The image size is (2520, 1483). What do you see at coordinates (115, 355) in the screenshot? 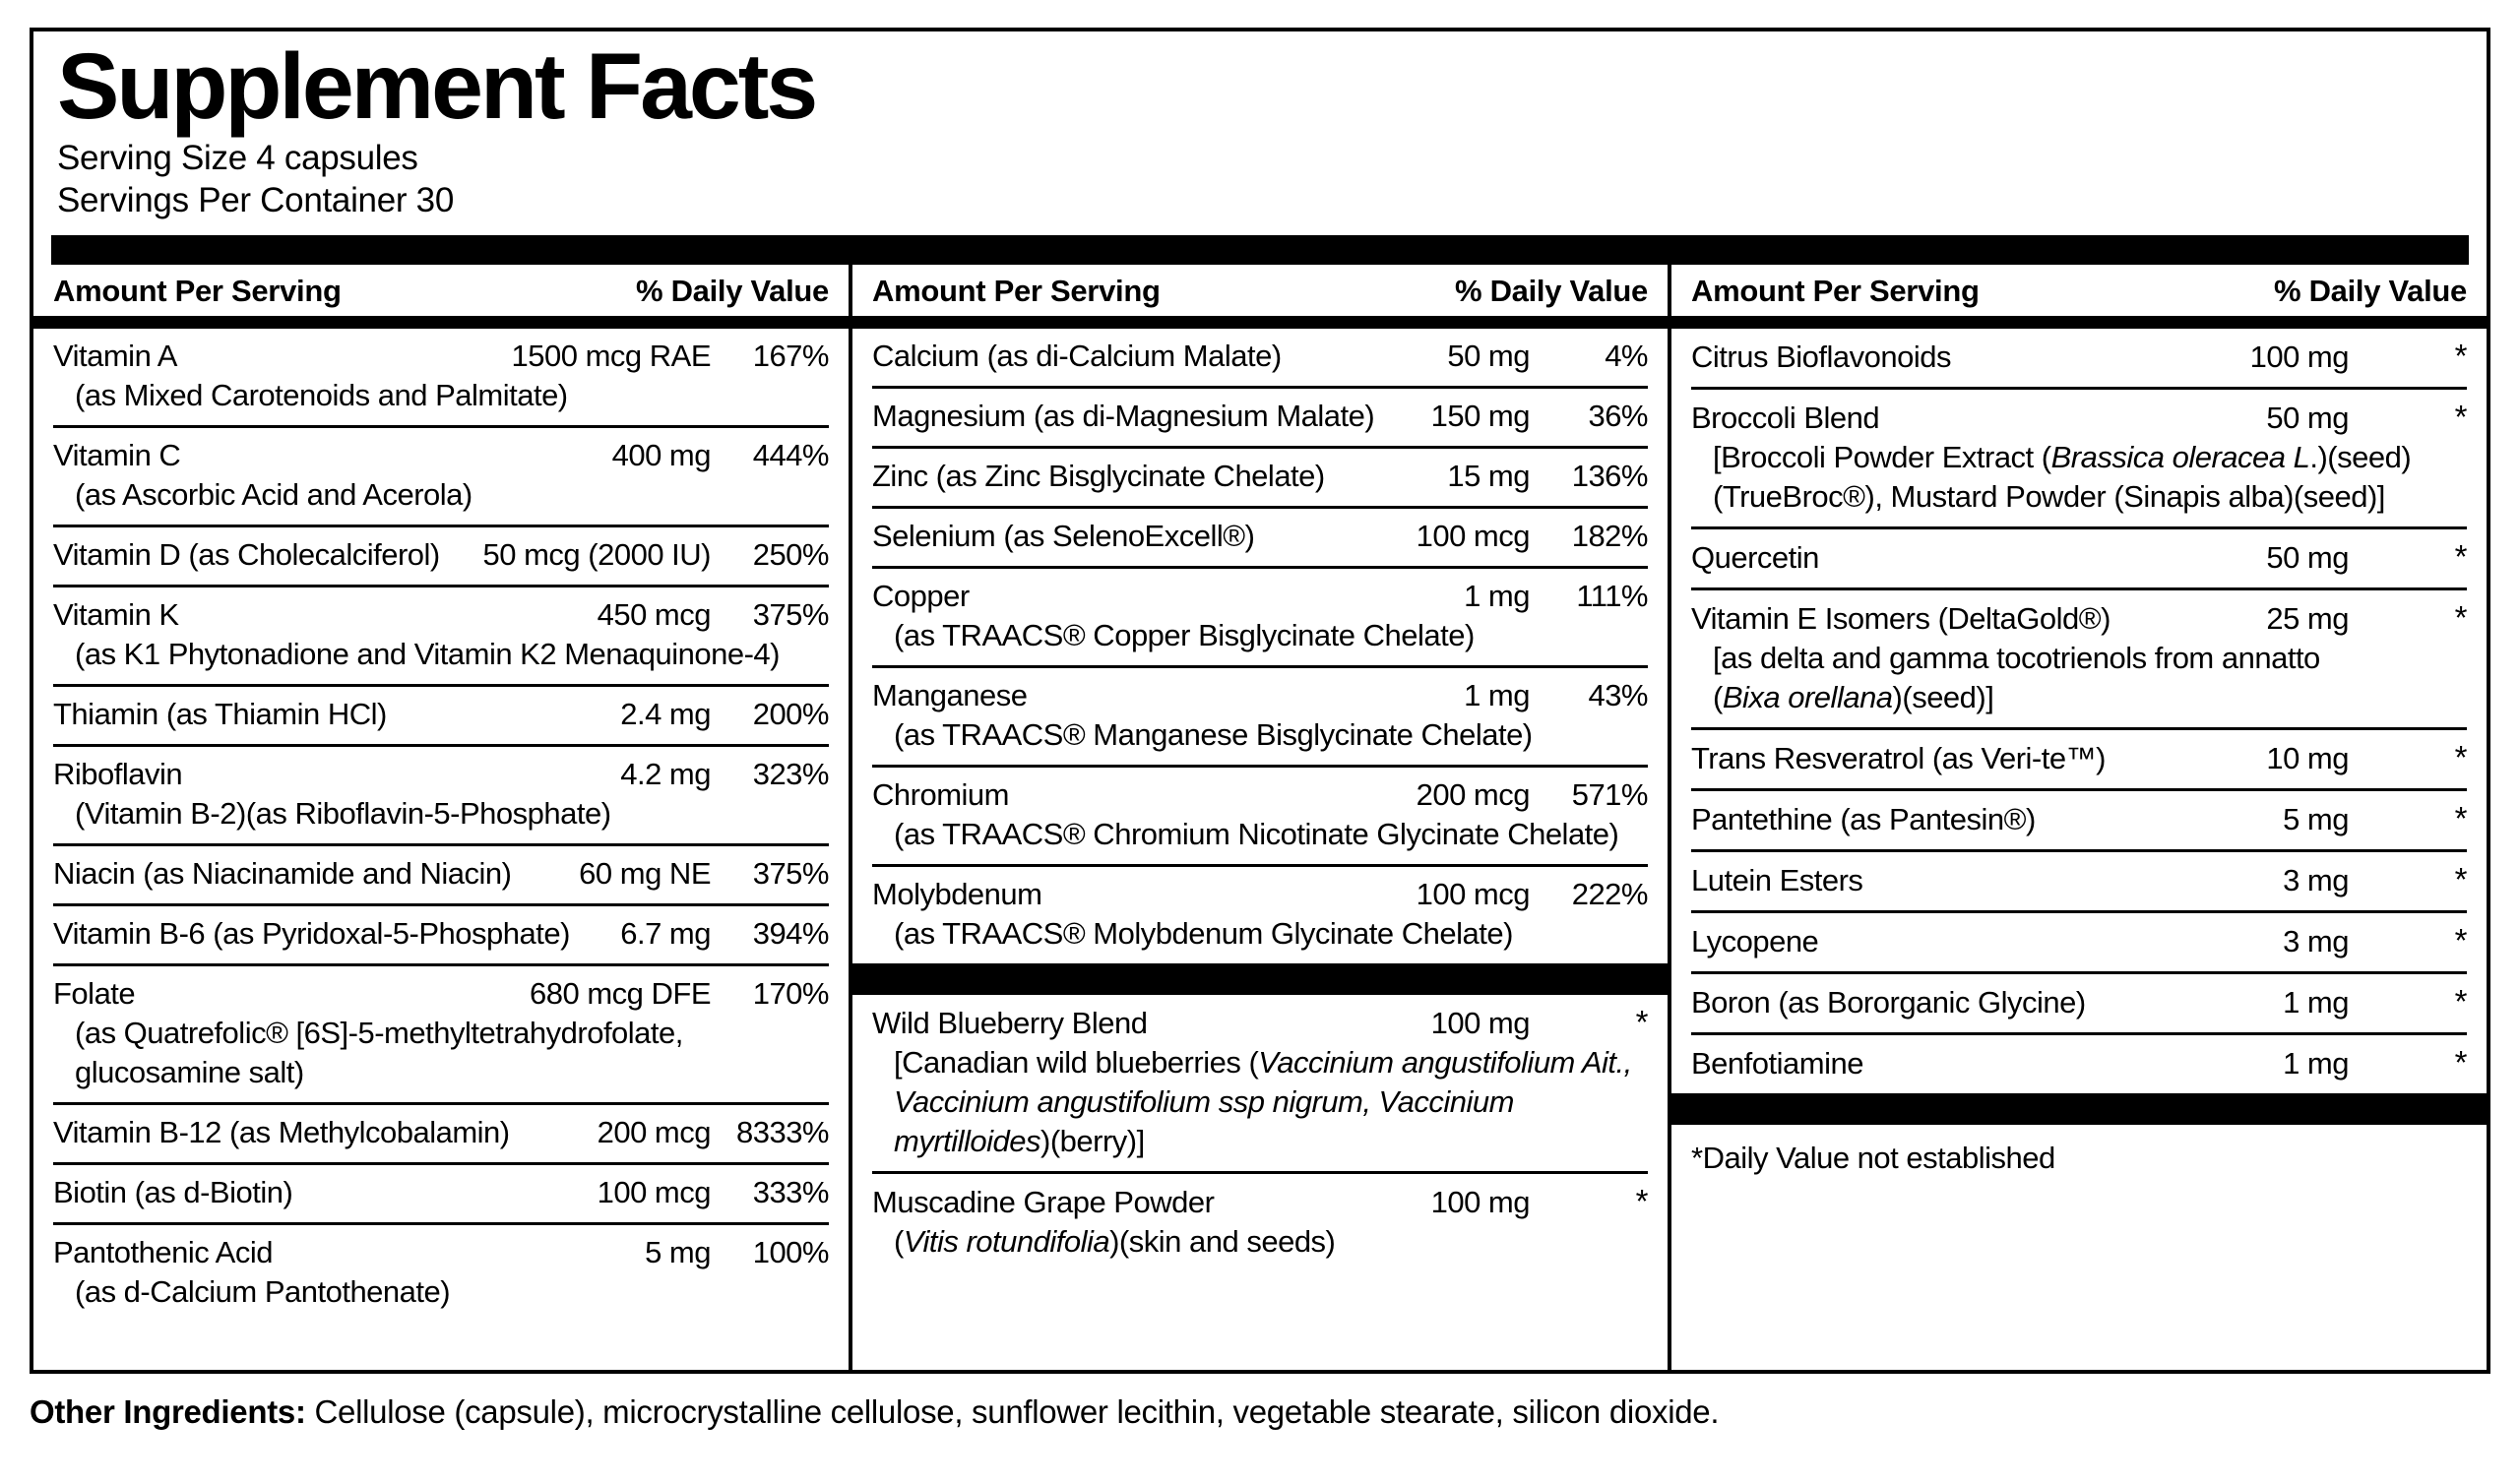
I see `nutrient-name: Vitamin A` at bounding box center [115, 355].